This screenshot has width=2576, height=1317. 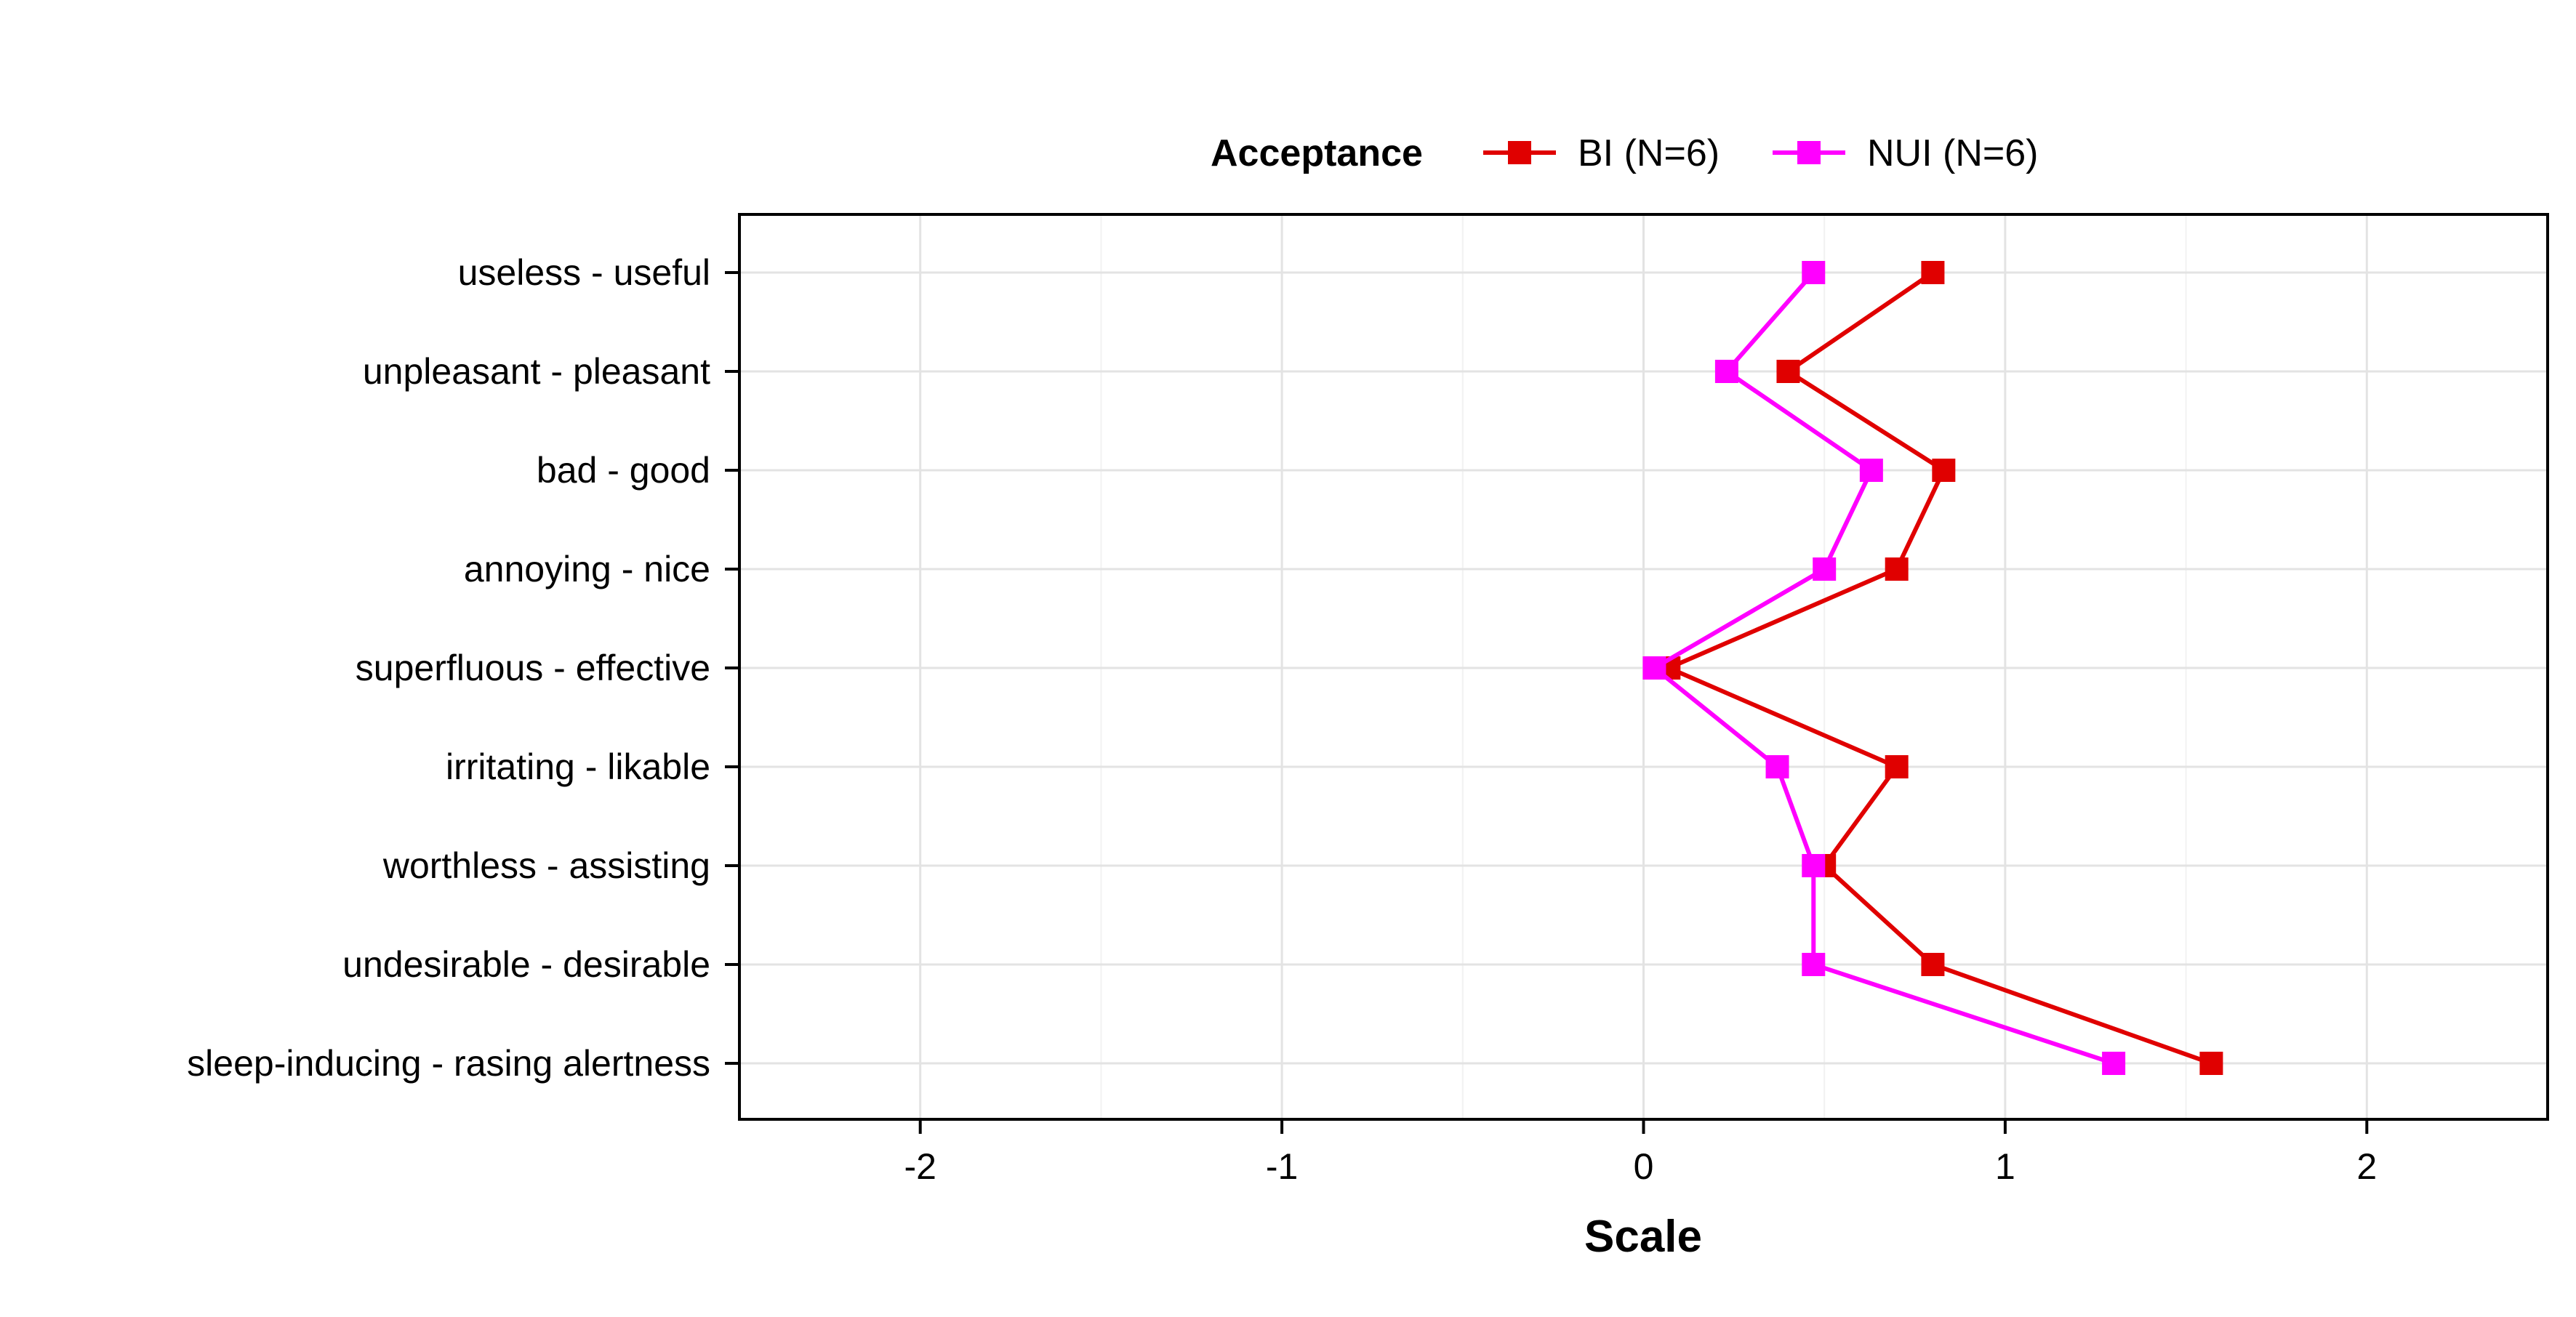 I want to click on x-tick-label: 2, so click(x=2366, y=1166).